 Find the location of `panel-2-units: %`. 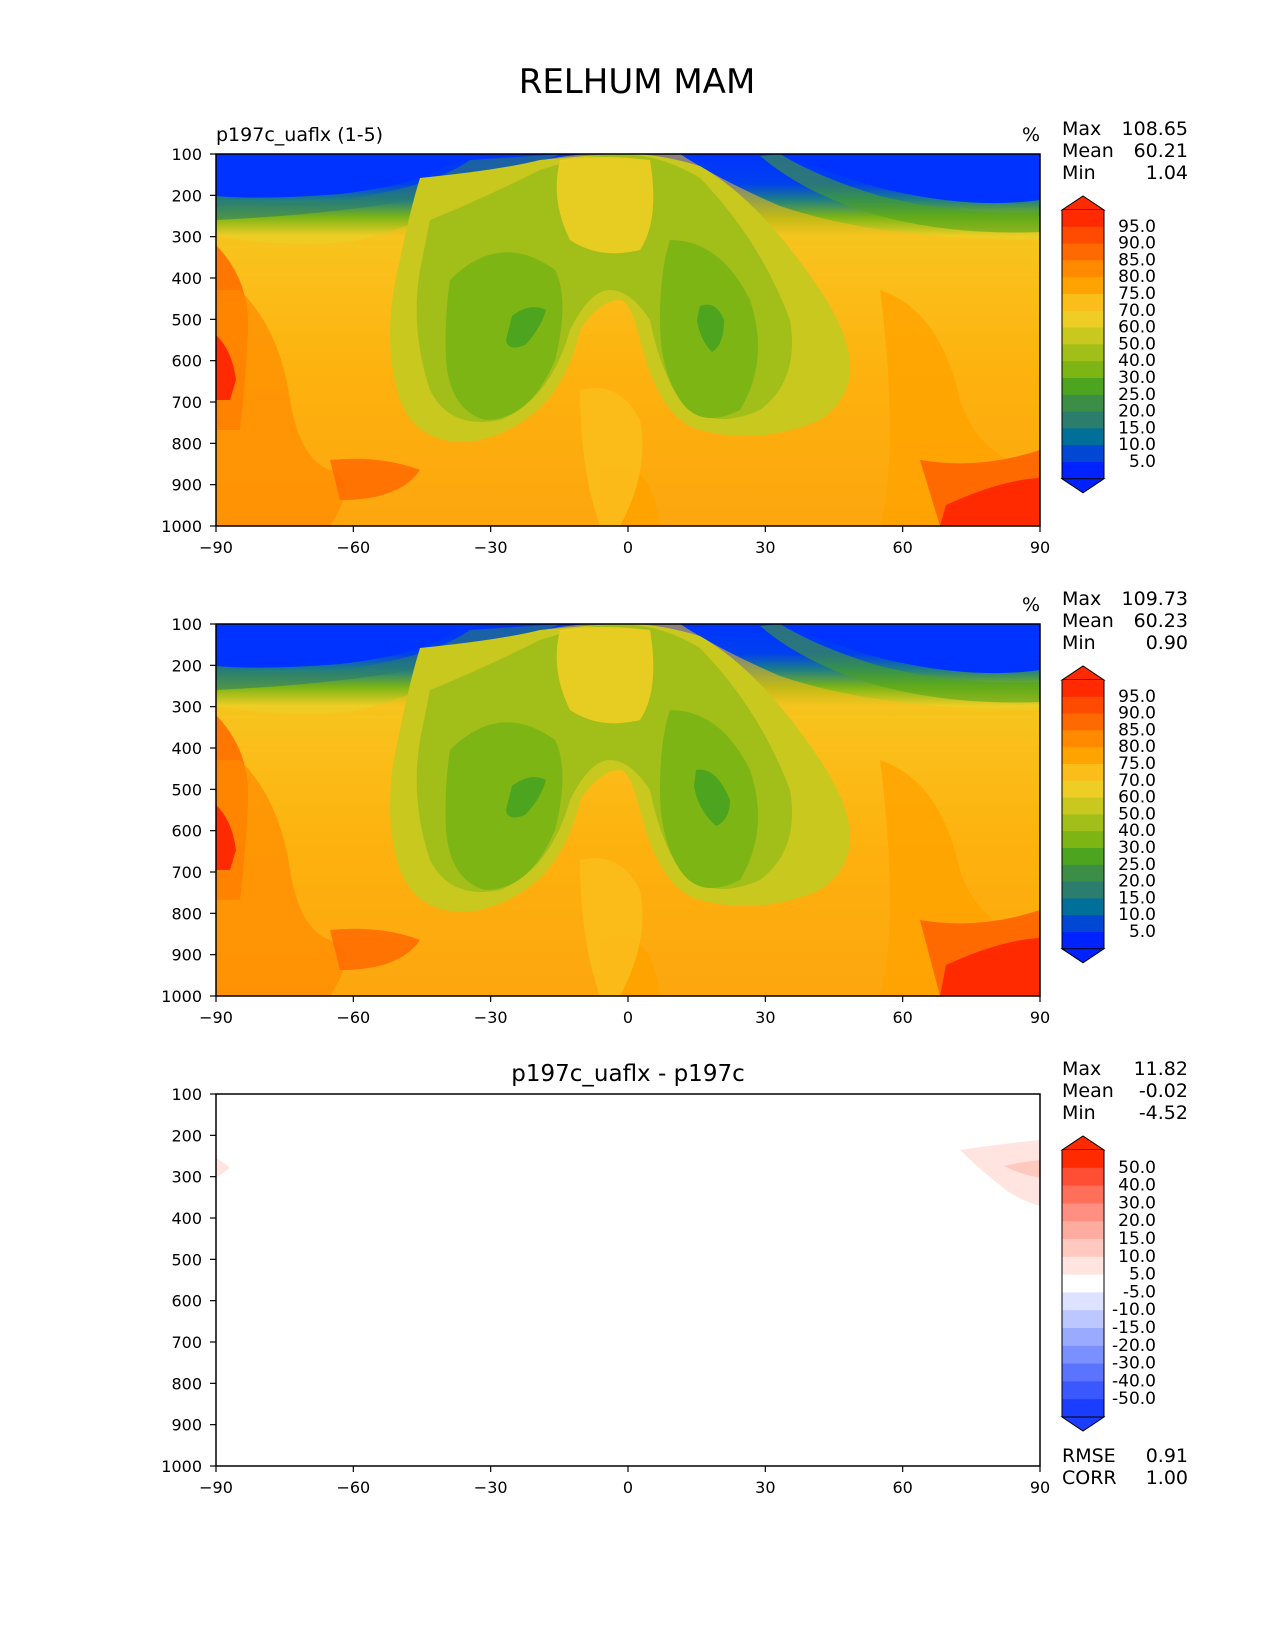

panel-2-units: % is located at coordinates (1031, 605).